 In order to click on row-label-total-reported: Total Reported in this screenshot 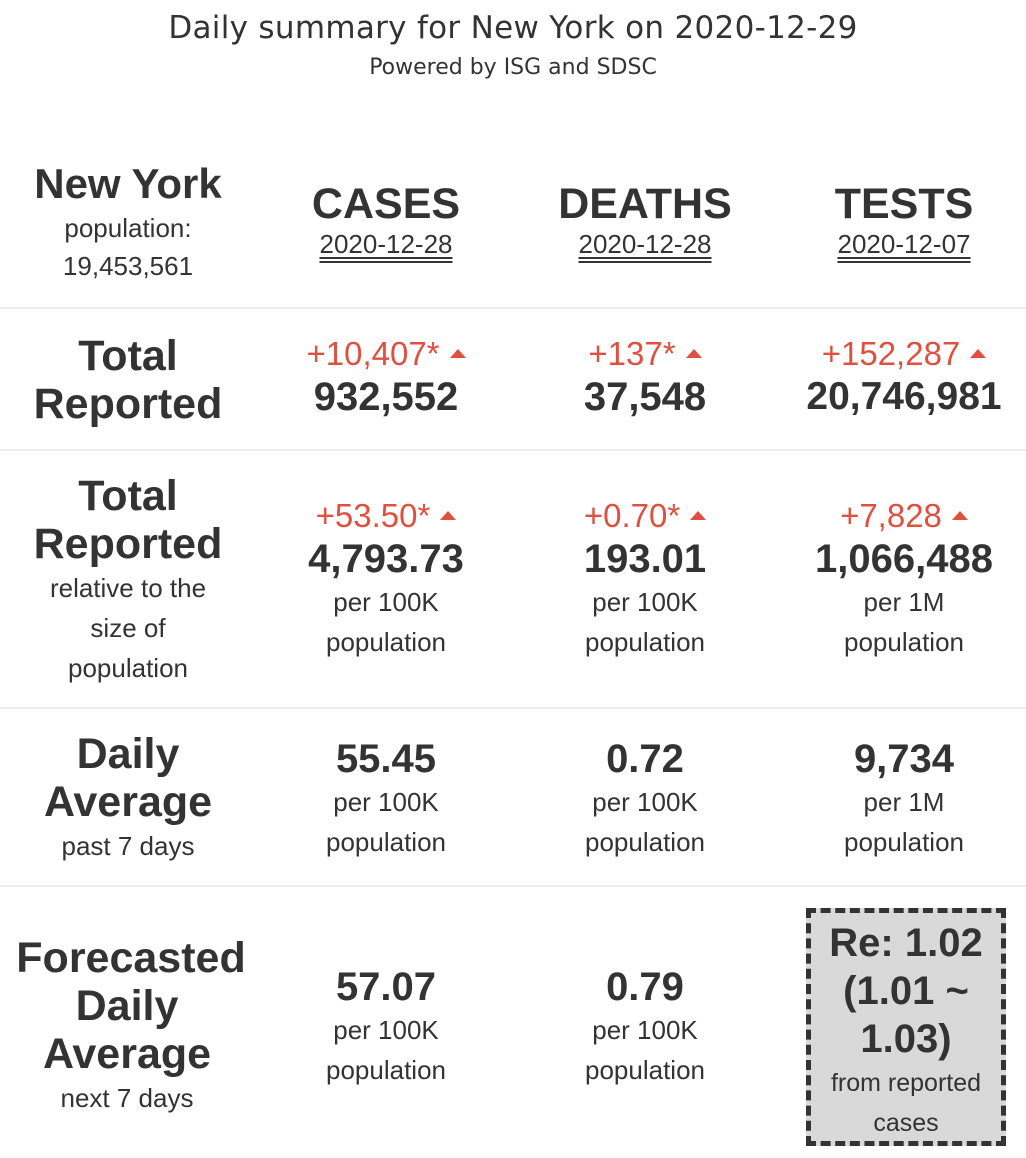, I will do `click(128, 380)`.